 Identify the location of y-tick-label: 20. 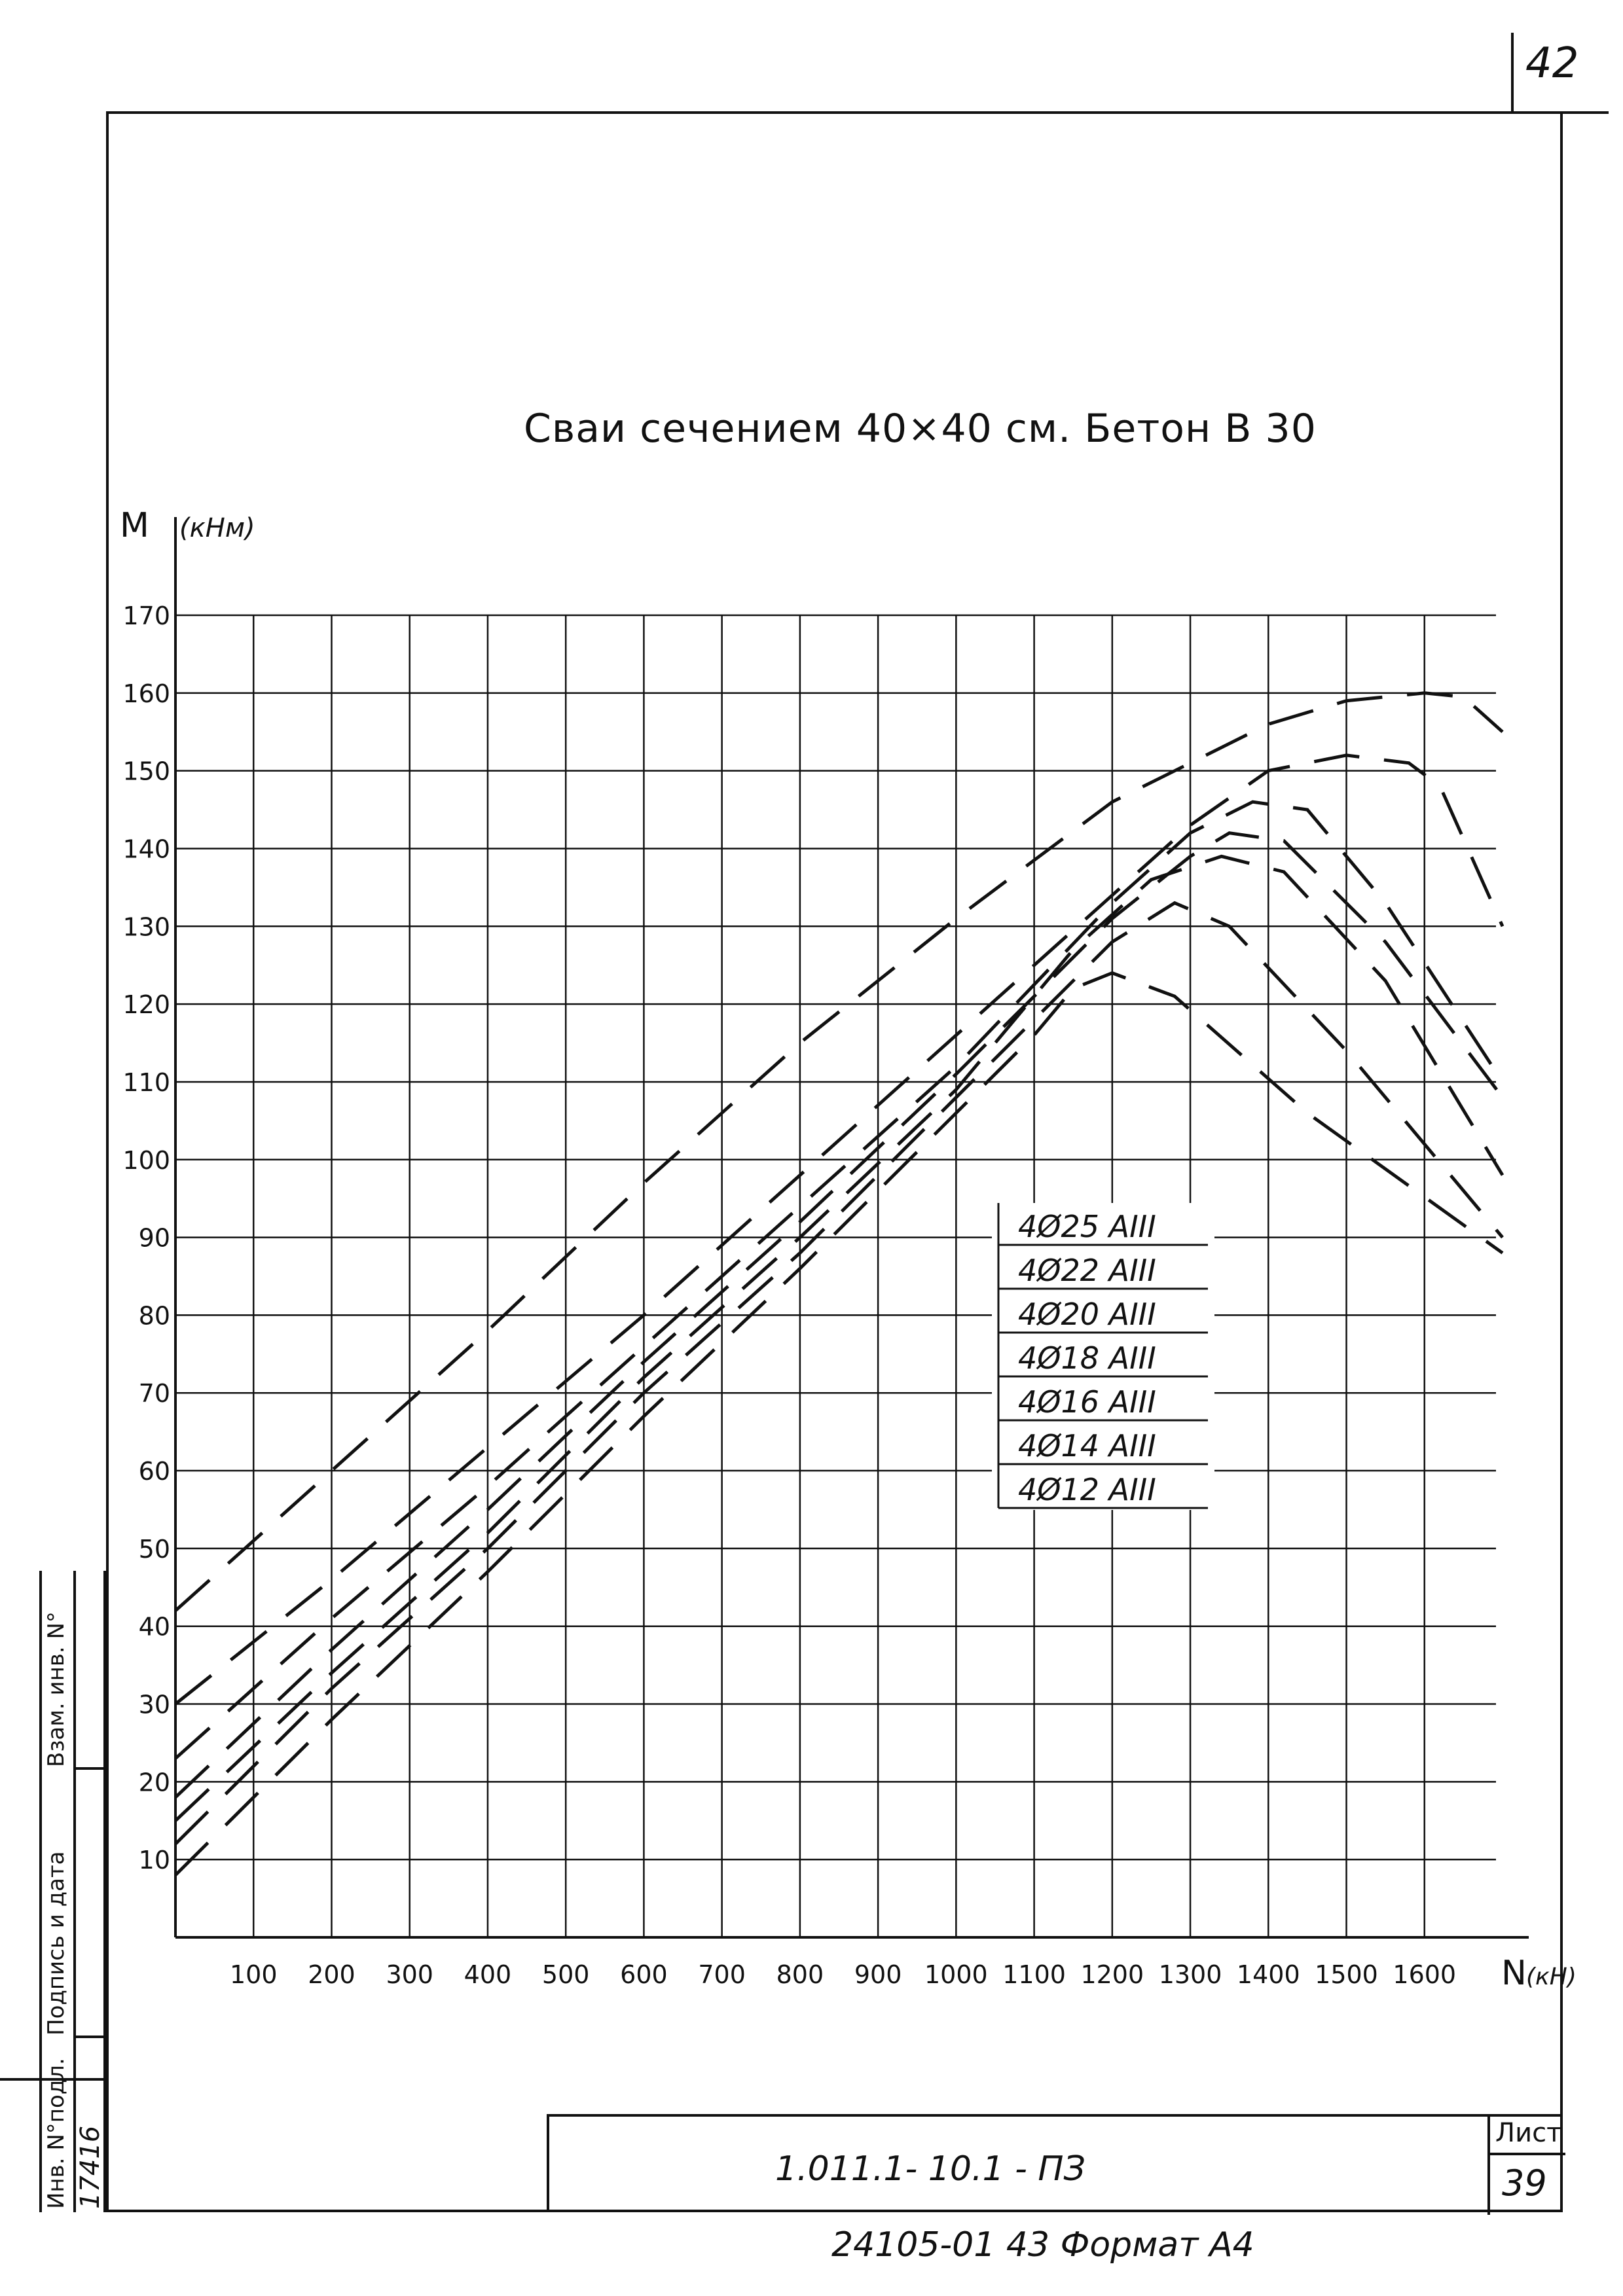
(154, 1782).